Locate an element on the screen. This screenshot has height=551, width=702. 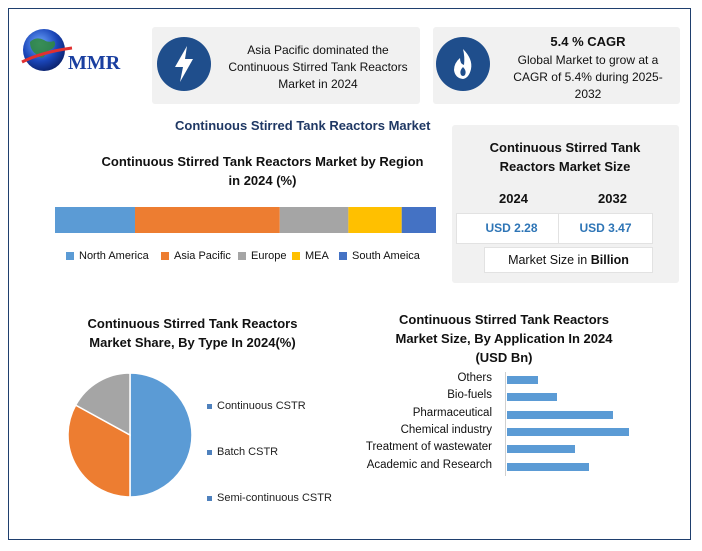
type-pie-chart is located at coordinates (130, 435).